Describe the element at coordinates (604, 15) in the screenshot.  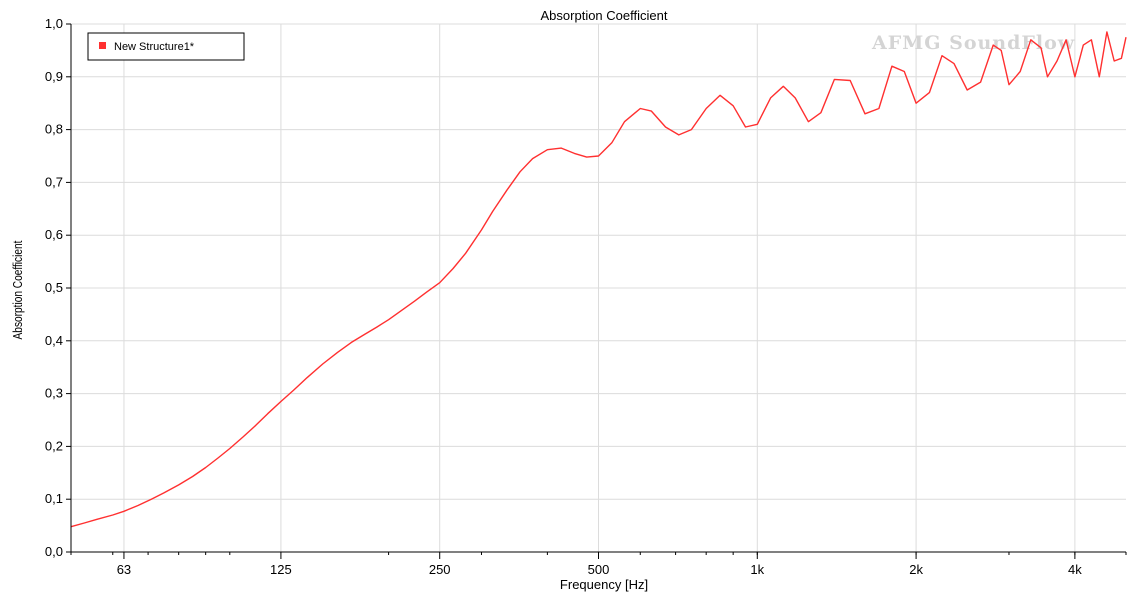
I see `chart-title: Absorption Coefficient` at that location.